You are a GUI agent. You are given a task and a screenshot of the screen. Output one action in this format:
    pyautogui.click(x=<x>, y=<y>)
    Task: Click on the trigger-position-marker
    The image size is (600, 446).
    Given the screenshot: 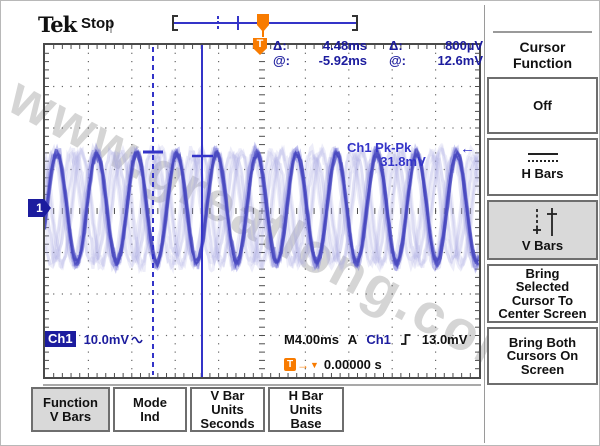 What is the action you would take?
    pyautogui.click(x=263, y=25)
    